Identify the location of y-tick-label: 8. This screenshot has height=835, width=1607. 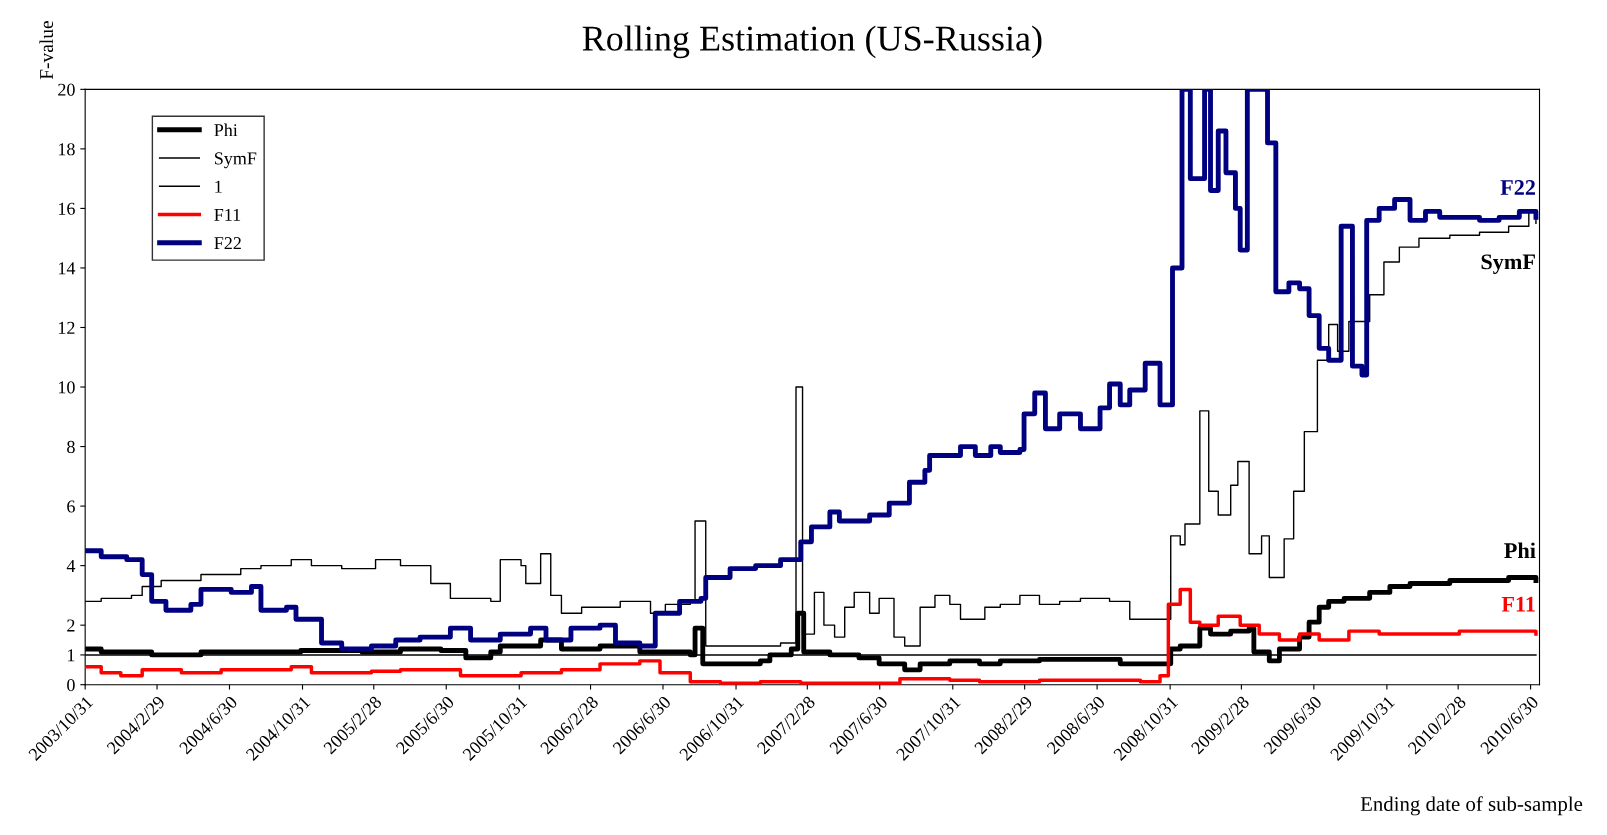
(71, 446).